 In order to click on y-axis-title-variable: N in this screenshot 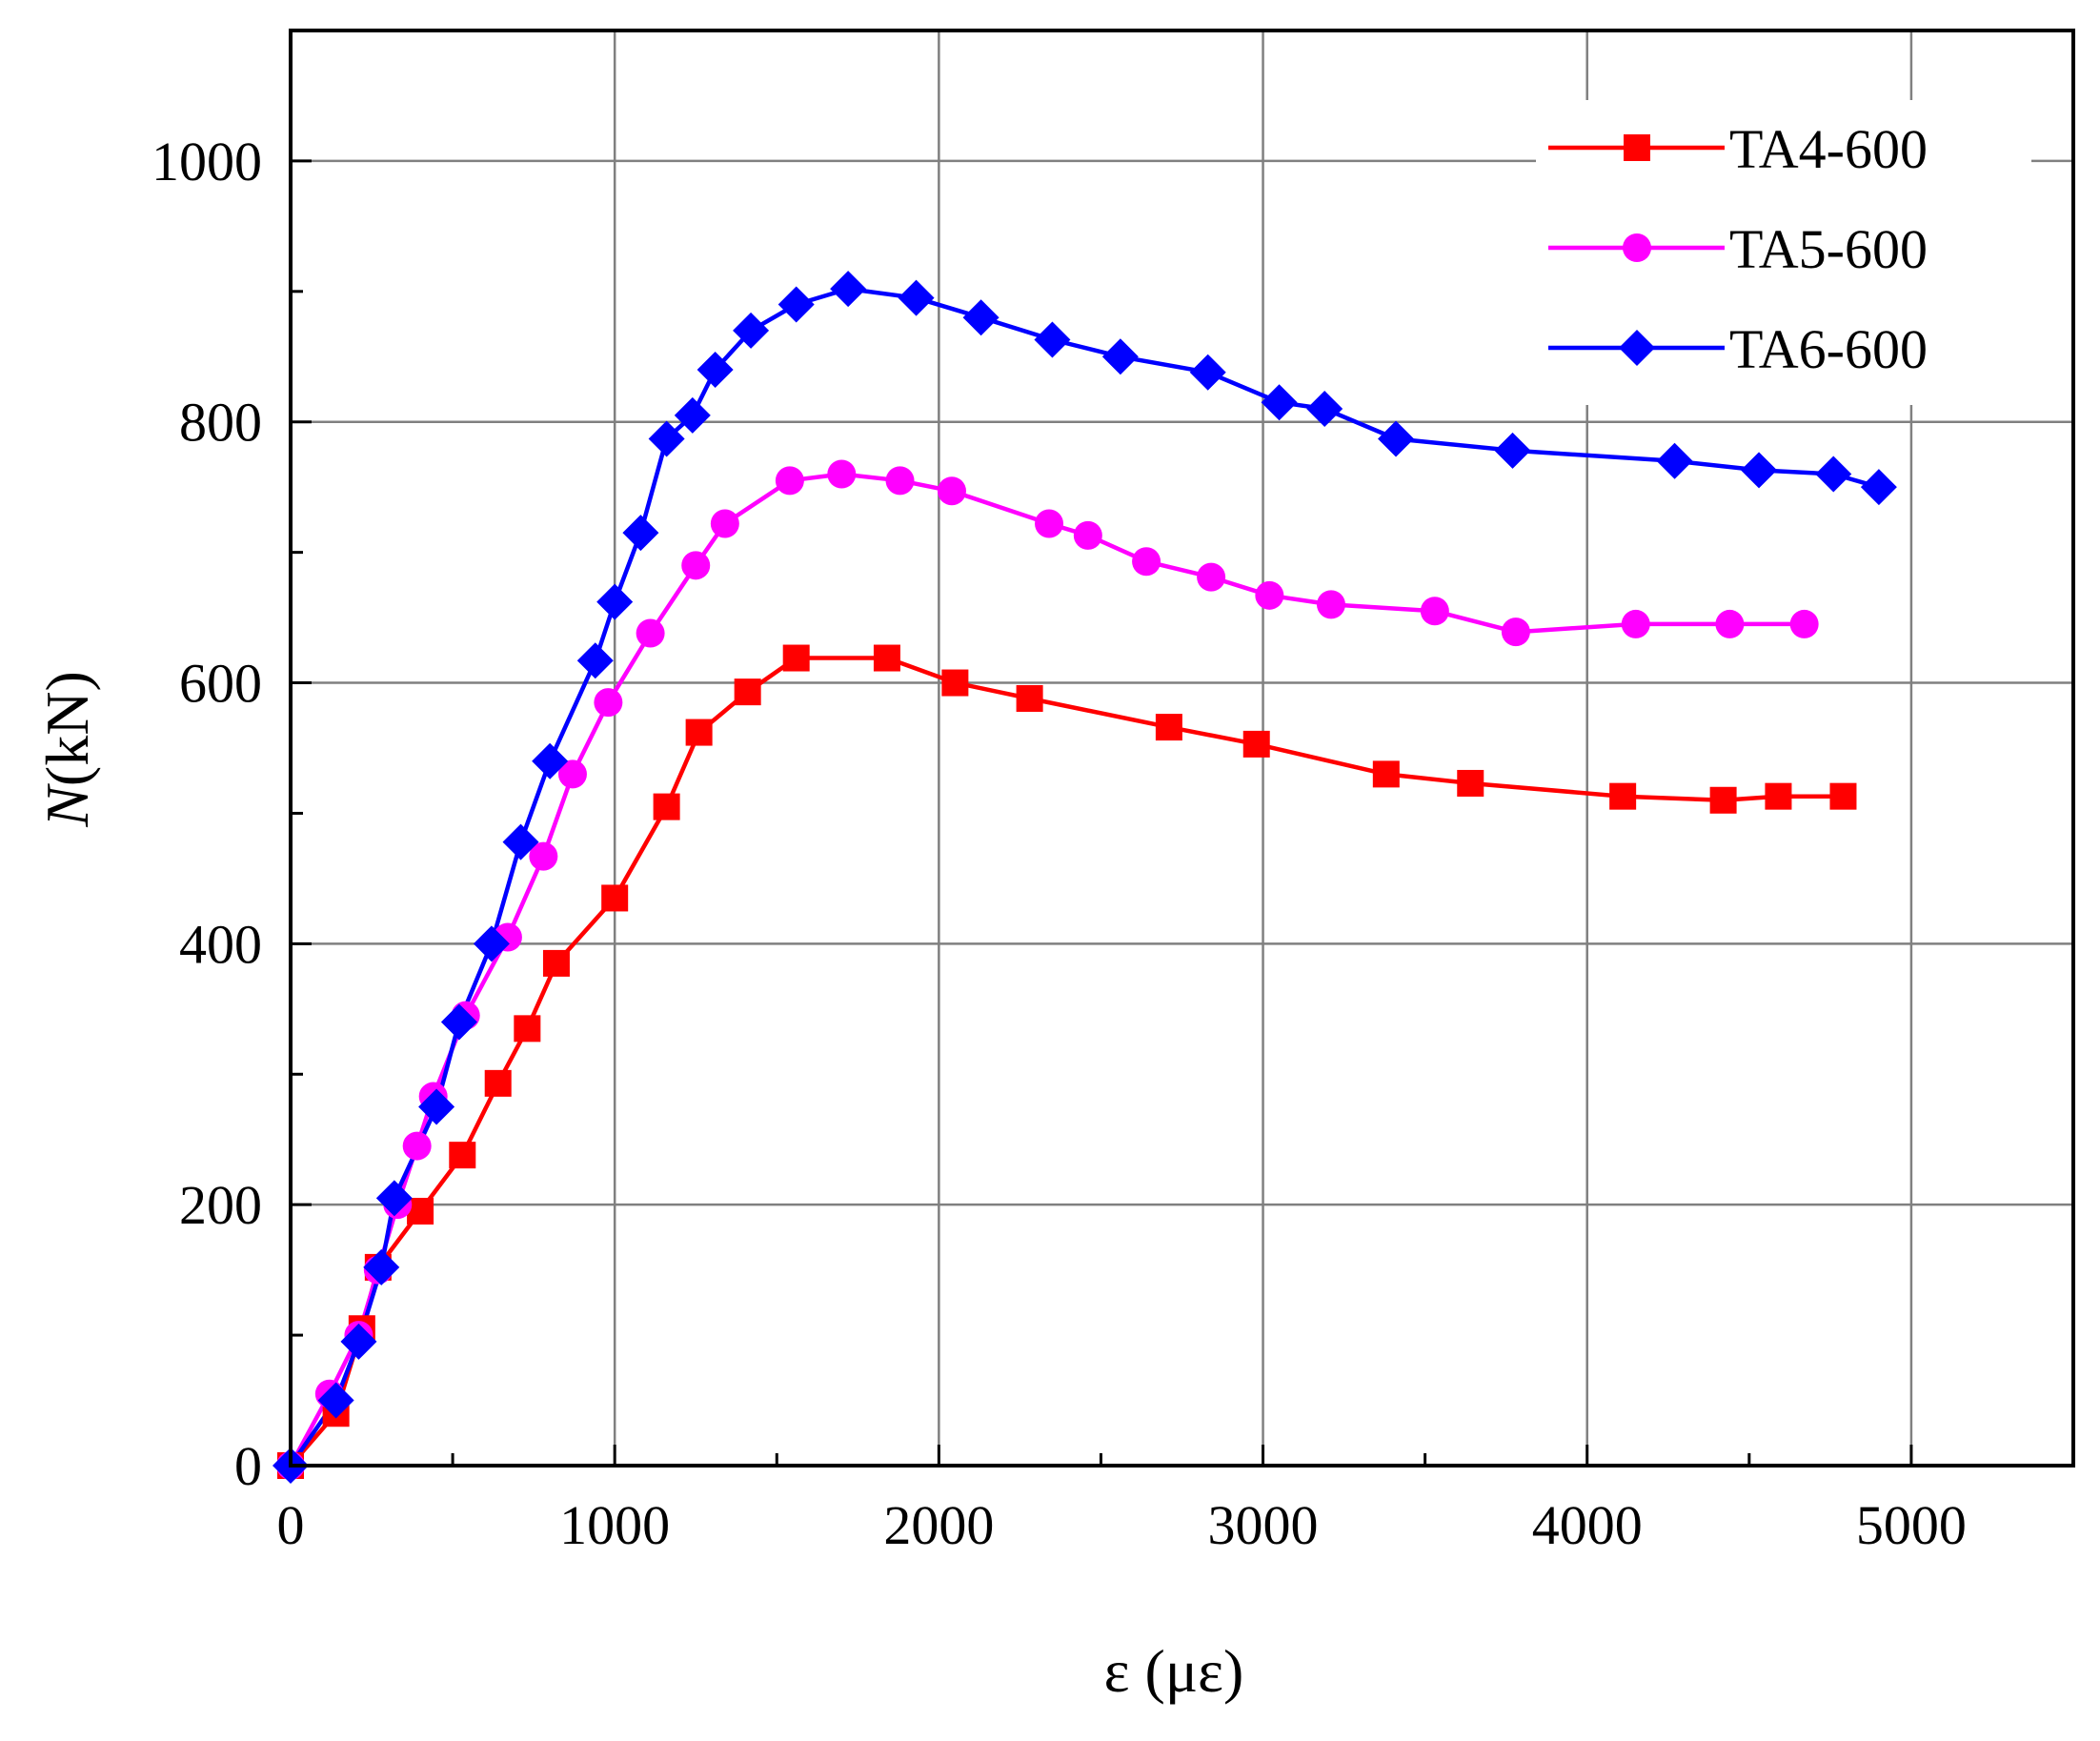, I will do `click(67, 805)`.